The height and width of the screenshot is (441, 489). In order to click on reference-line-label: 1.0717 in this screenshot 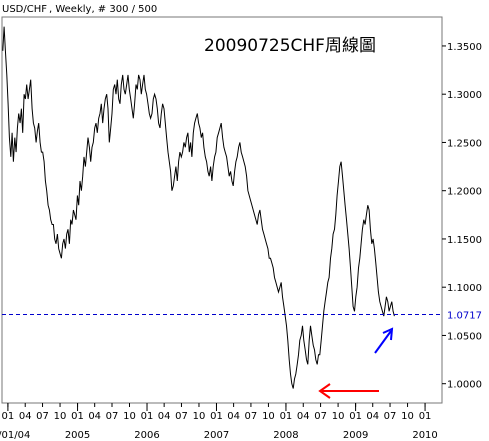, I will do `click(464, 316)`.